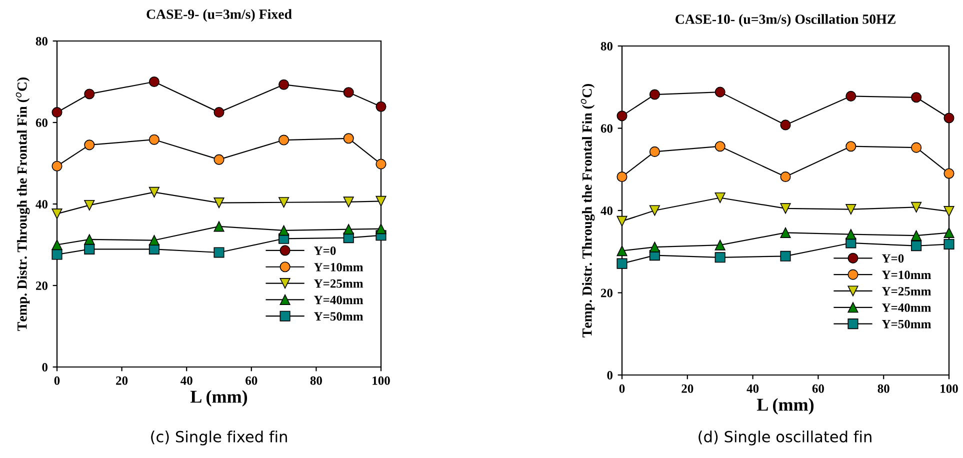 Image resolution: width=963 pixels, height=458 pixels. Describe the element at coordinates (785, 438) in the screenshot. I see `text: (d) Single oscillated fin` at that location.